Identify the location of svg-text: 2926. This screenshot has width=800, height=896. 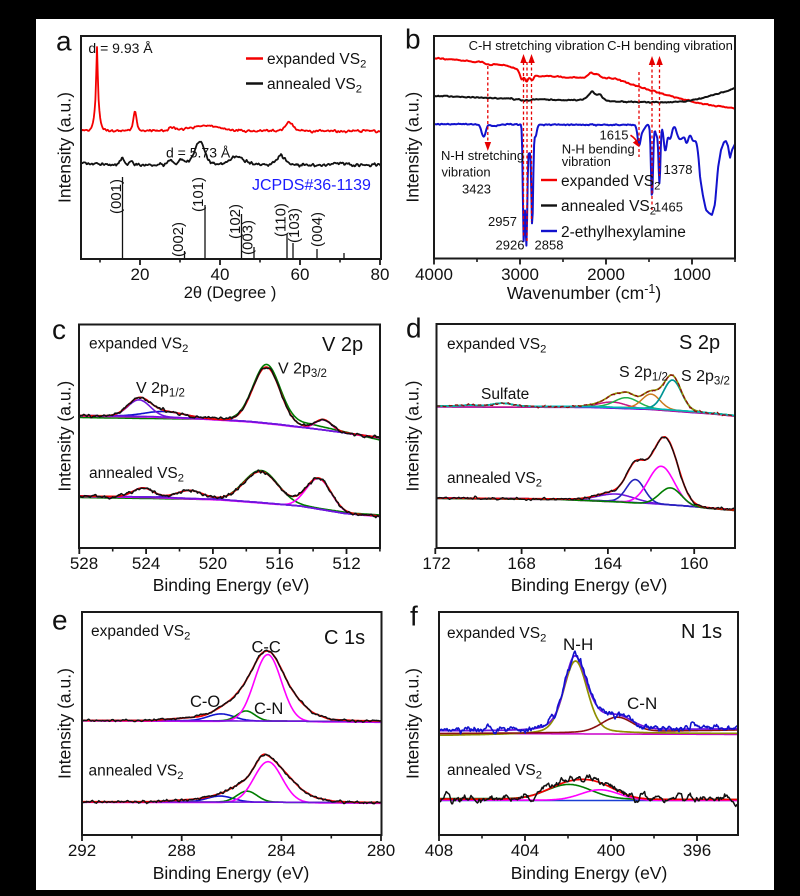
(510, 245).